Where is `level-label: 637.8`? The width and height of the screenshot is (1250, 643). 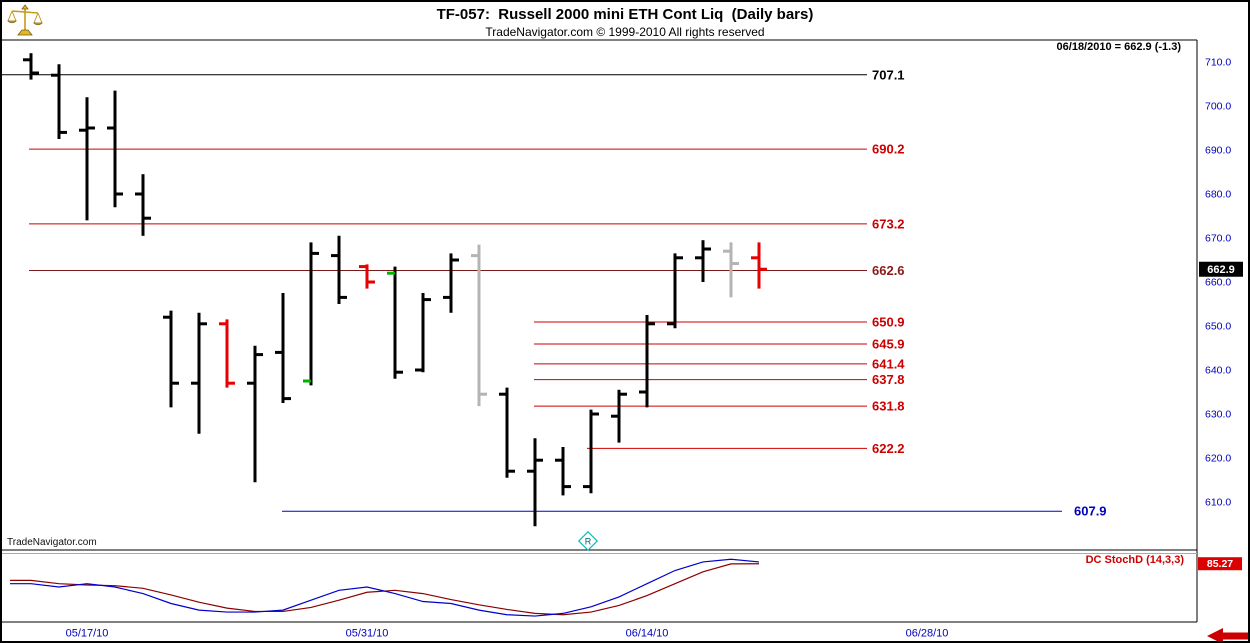
level-label: 637.8 is located at coordinates (888, 379).